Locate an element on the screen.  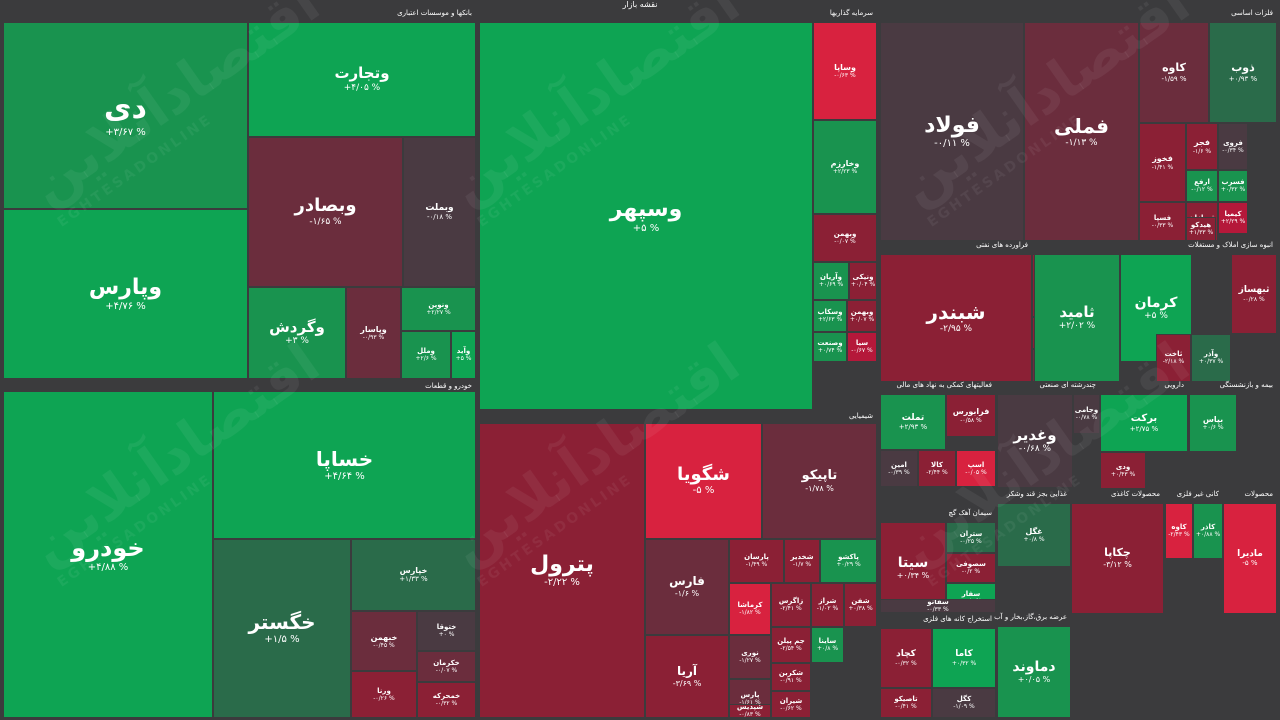
stock-tile: ونوین +۲/۲۷ % is located at coordinates (438, 309).